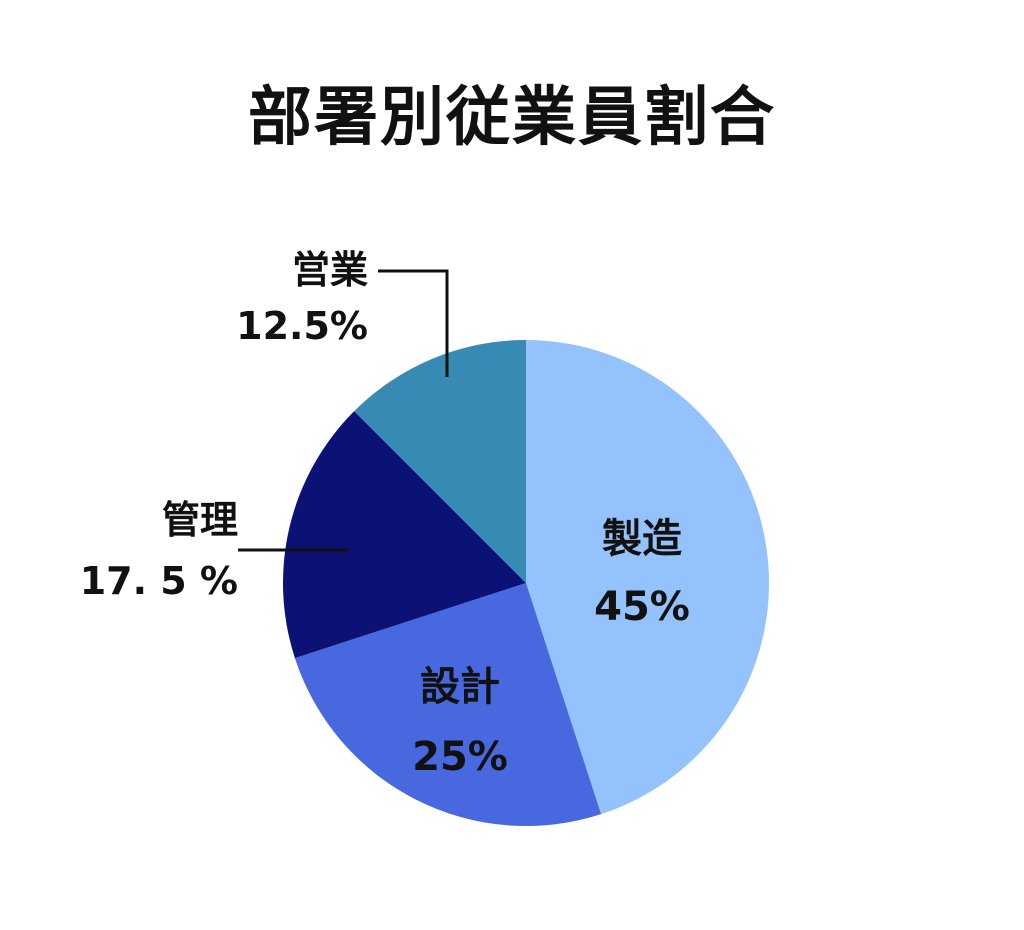 The height and width of the screenshot is (930, 1024). Describe the element at coordinates (302, 326) in the screenshot. I see `slice-value-sales: 12.5%` at that location.